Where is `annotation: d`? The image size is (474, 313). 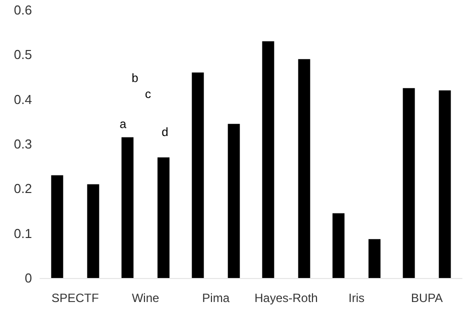 annotation: d is located at coordinates (165, 132).